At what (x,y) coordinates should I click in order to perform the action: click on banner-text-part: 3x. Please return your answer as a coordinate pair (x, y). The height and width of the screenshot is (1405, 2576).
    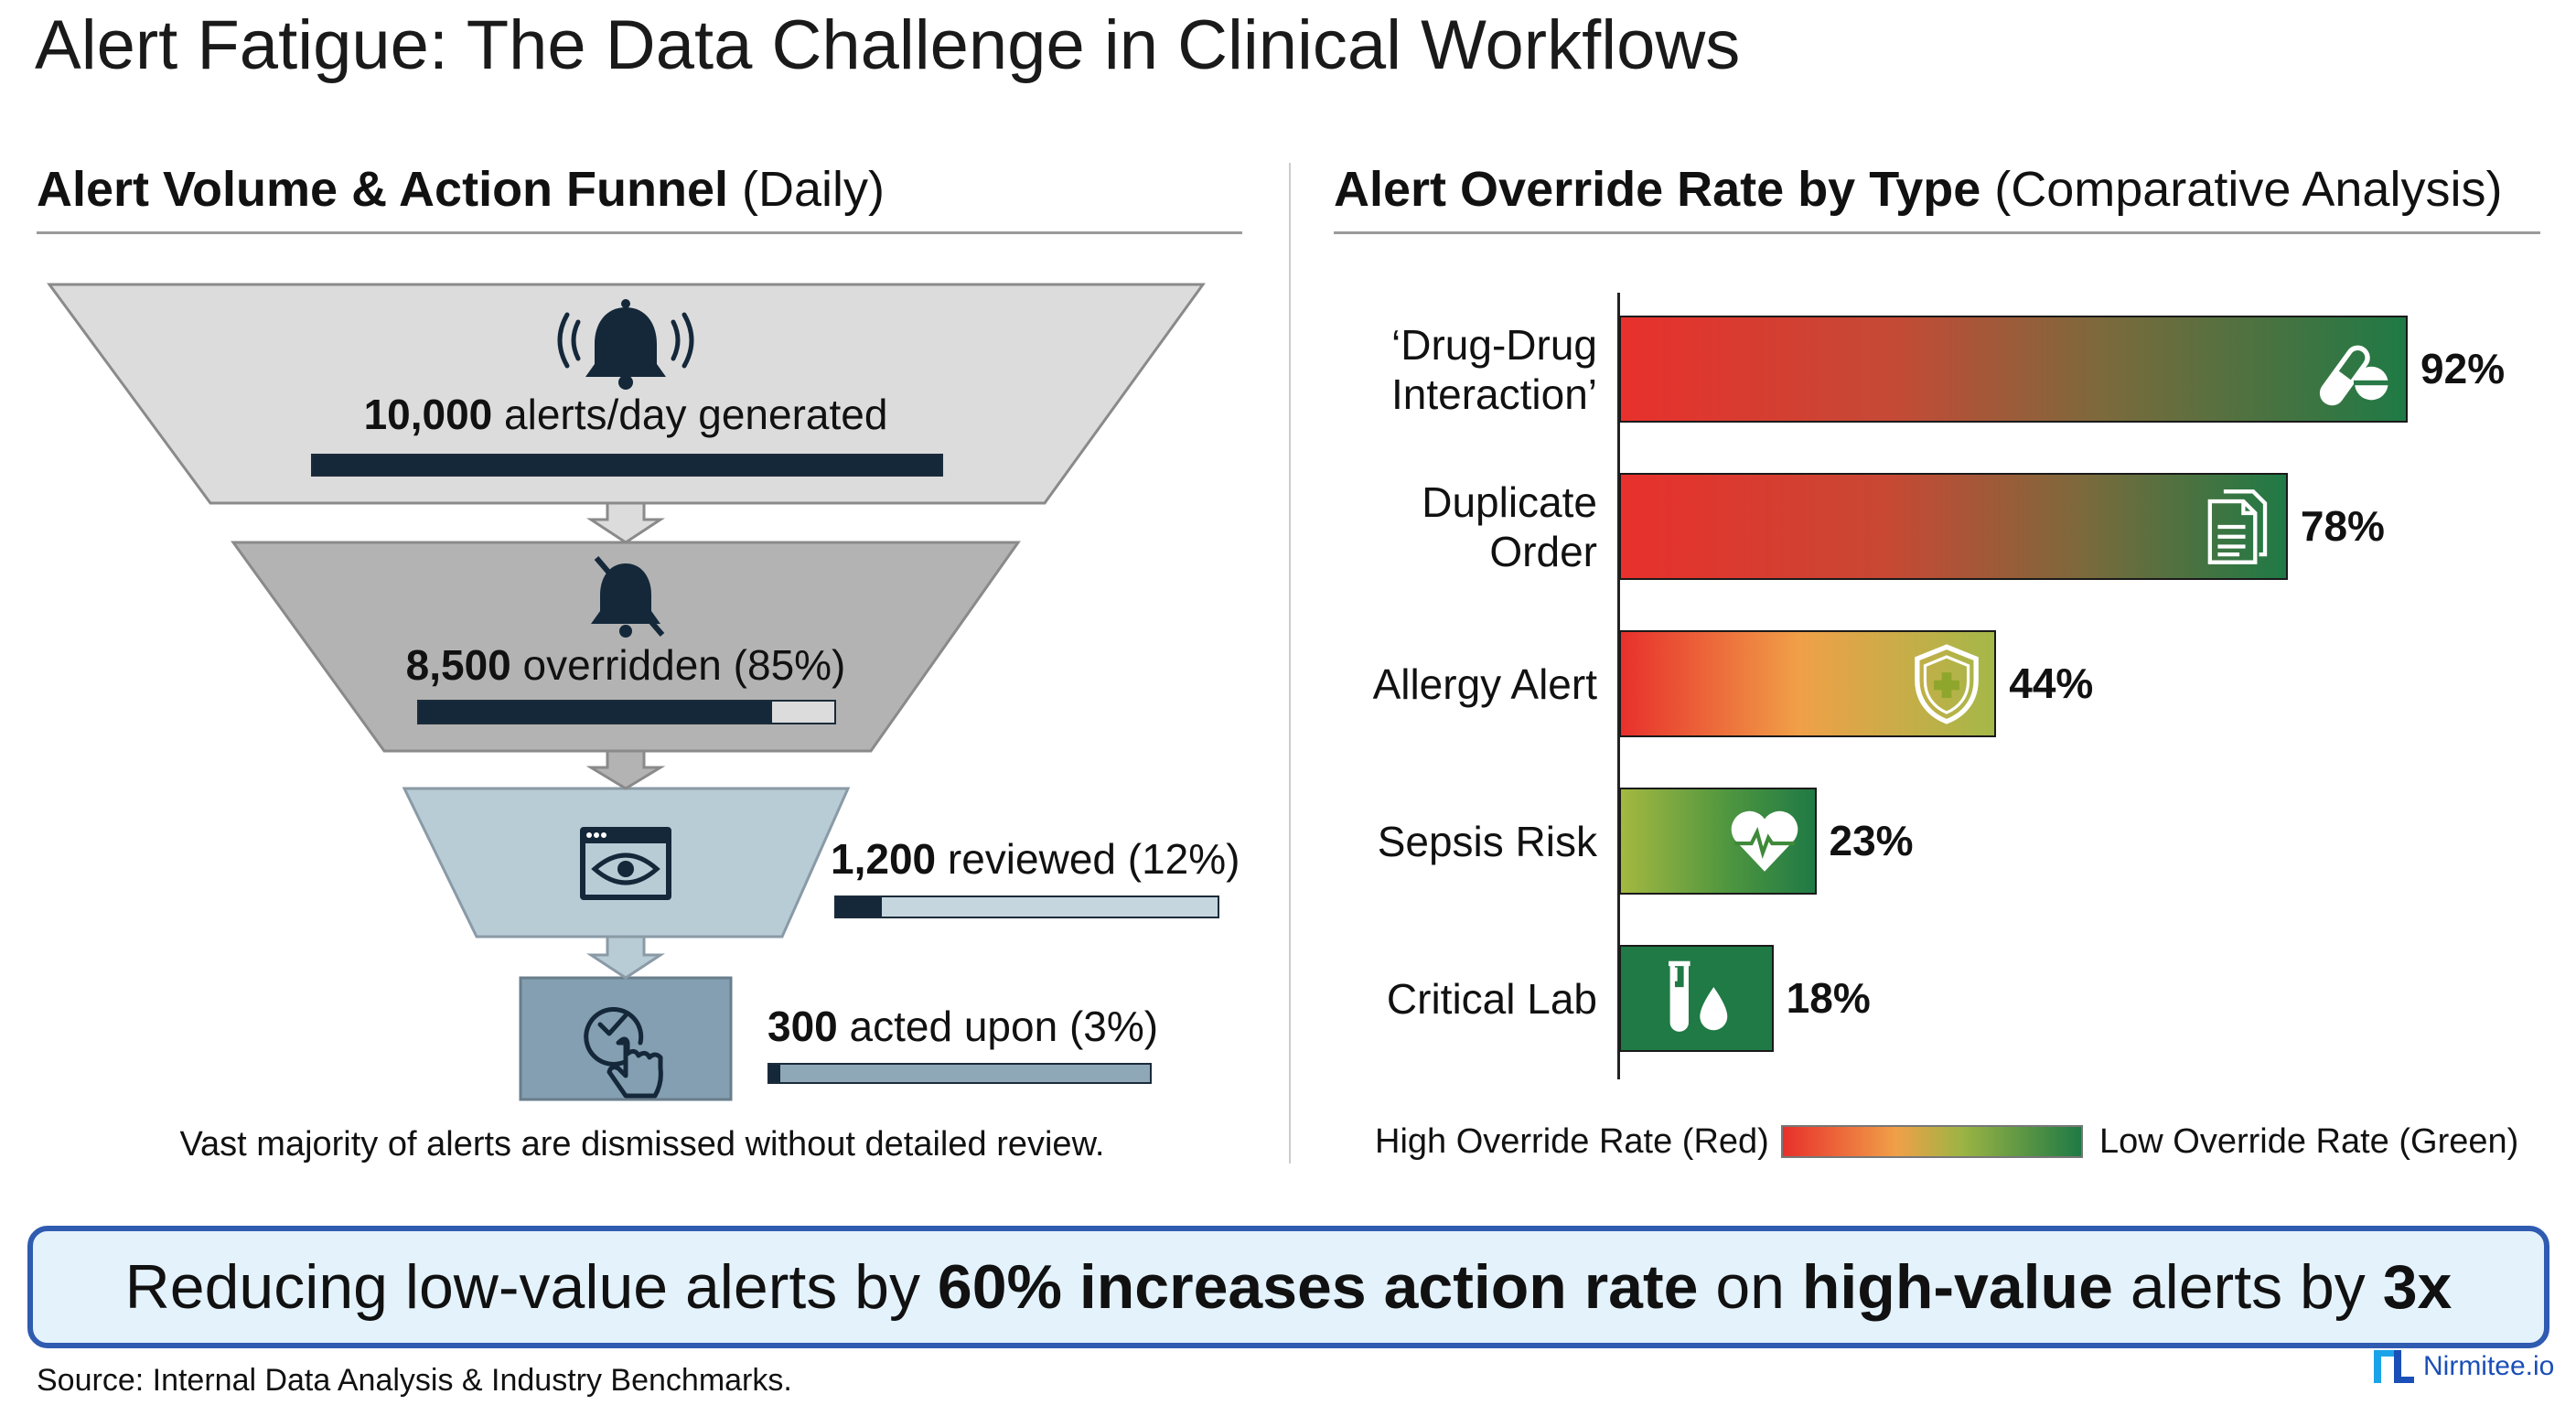
    Looking at the image, I should click on (2417, 1287).